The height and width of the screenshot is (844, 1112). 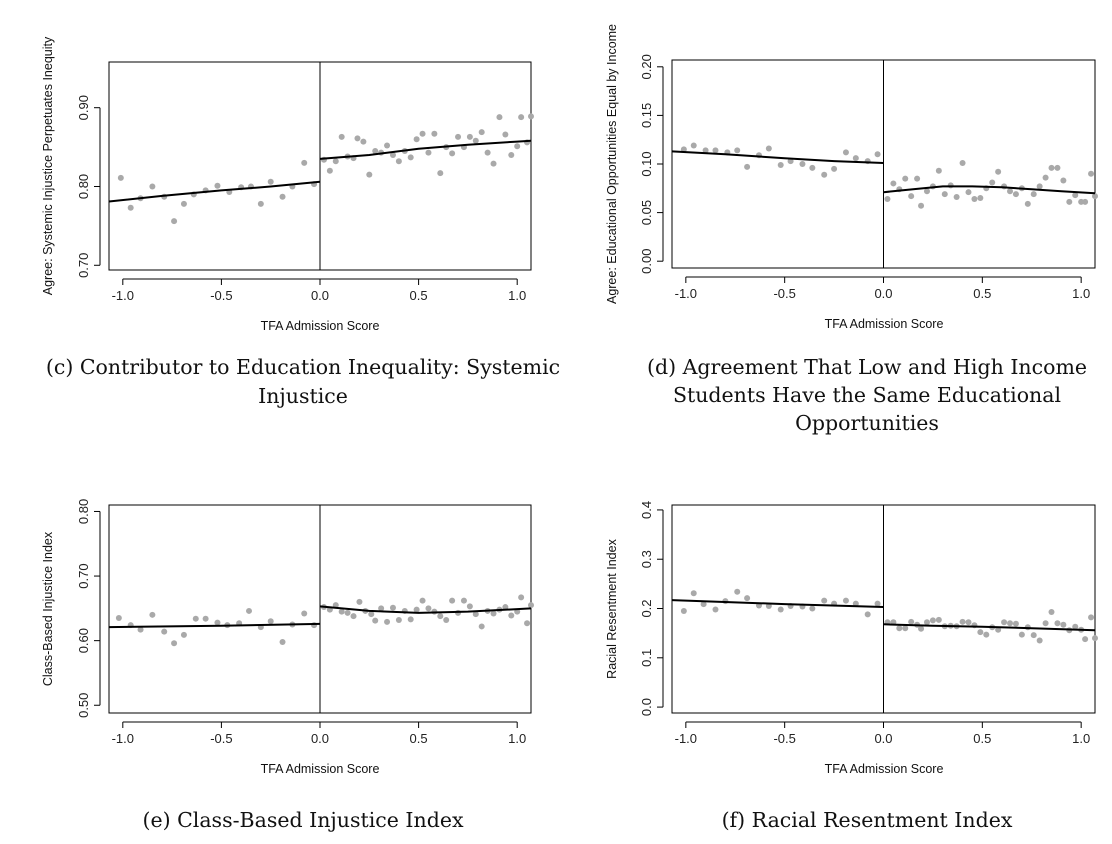 I want to click on x-tick-label: 0.0, so click(x=320, y=295).